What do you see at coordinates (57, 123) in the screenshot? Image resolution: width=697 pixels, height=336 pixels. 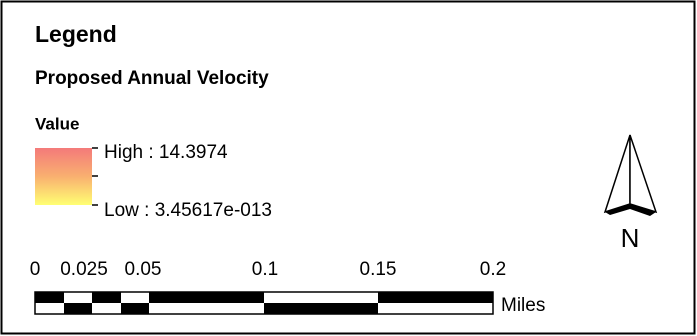 I see `field-name: Value` at bounding box center [57, 123].